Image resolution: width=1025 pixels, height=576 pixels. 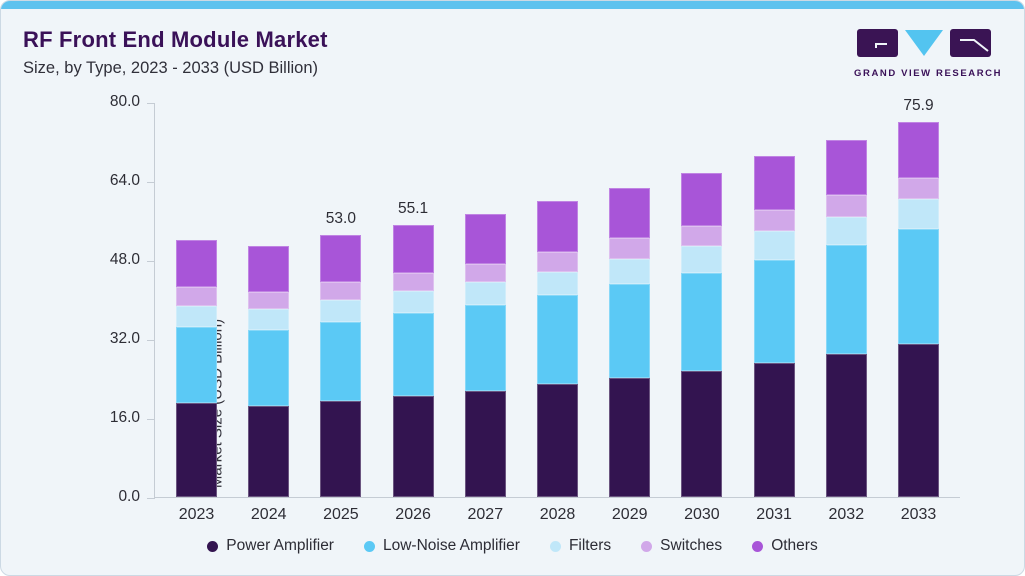 I want to click on legend-item-low-noise-amplifier: Low-Noise Amplifier, so click(x=441, y=546).